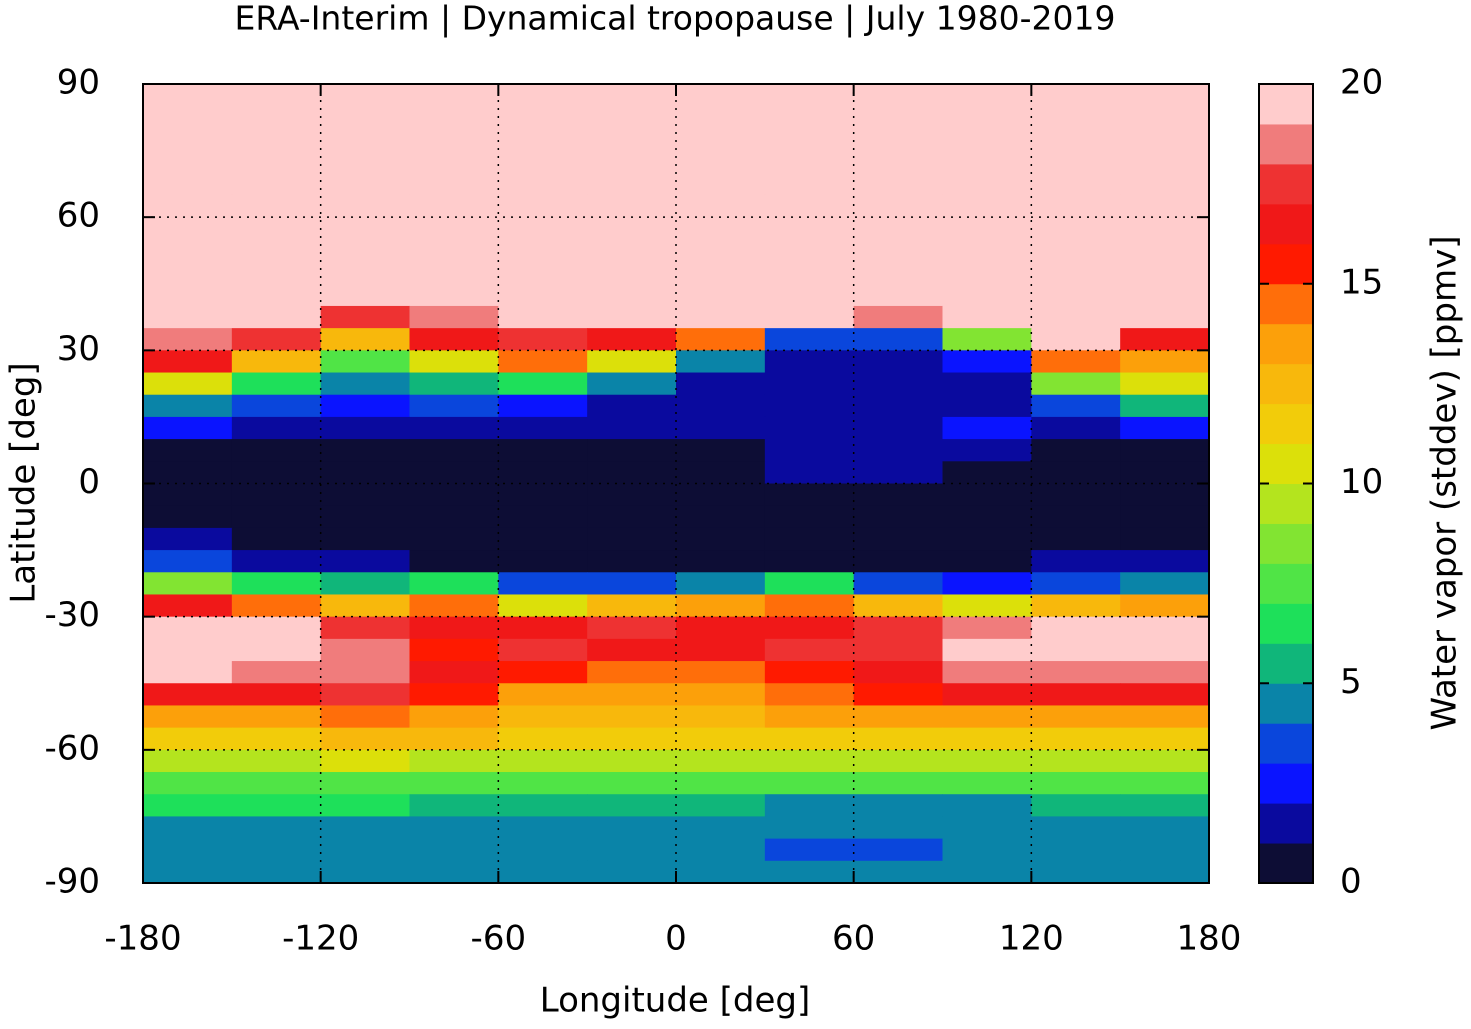 The image size is (1471, 1029). I want to click on y-axis-label: Latitude [deg], so click(24, 482).